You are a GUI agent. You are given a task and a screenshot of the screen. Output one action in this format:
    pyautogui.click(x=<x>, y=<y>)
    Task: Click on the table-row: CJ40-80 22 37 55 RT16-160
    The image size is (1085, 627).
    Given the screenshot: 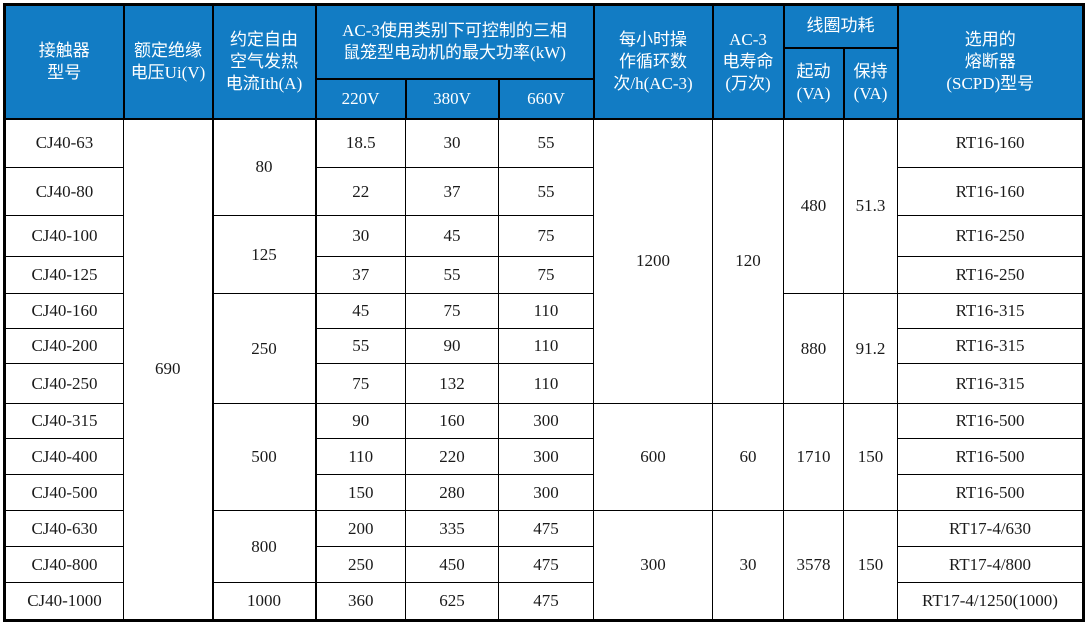 What is the action you would take?
    pyautogui.click(x=544, y=191)
    